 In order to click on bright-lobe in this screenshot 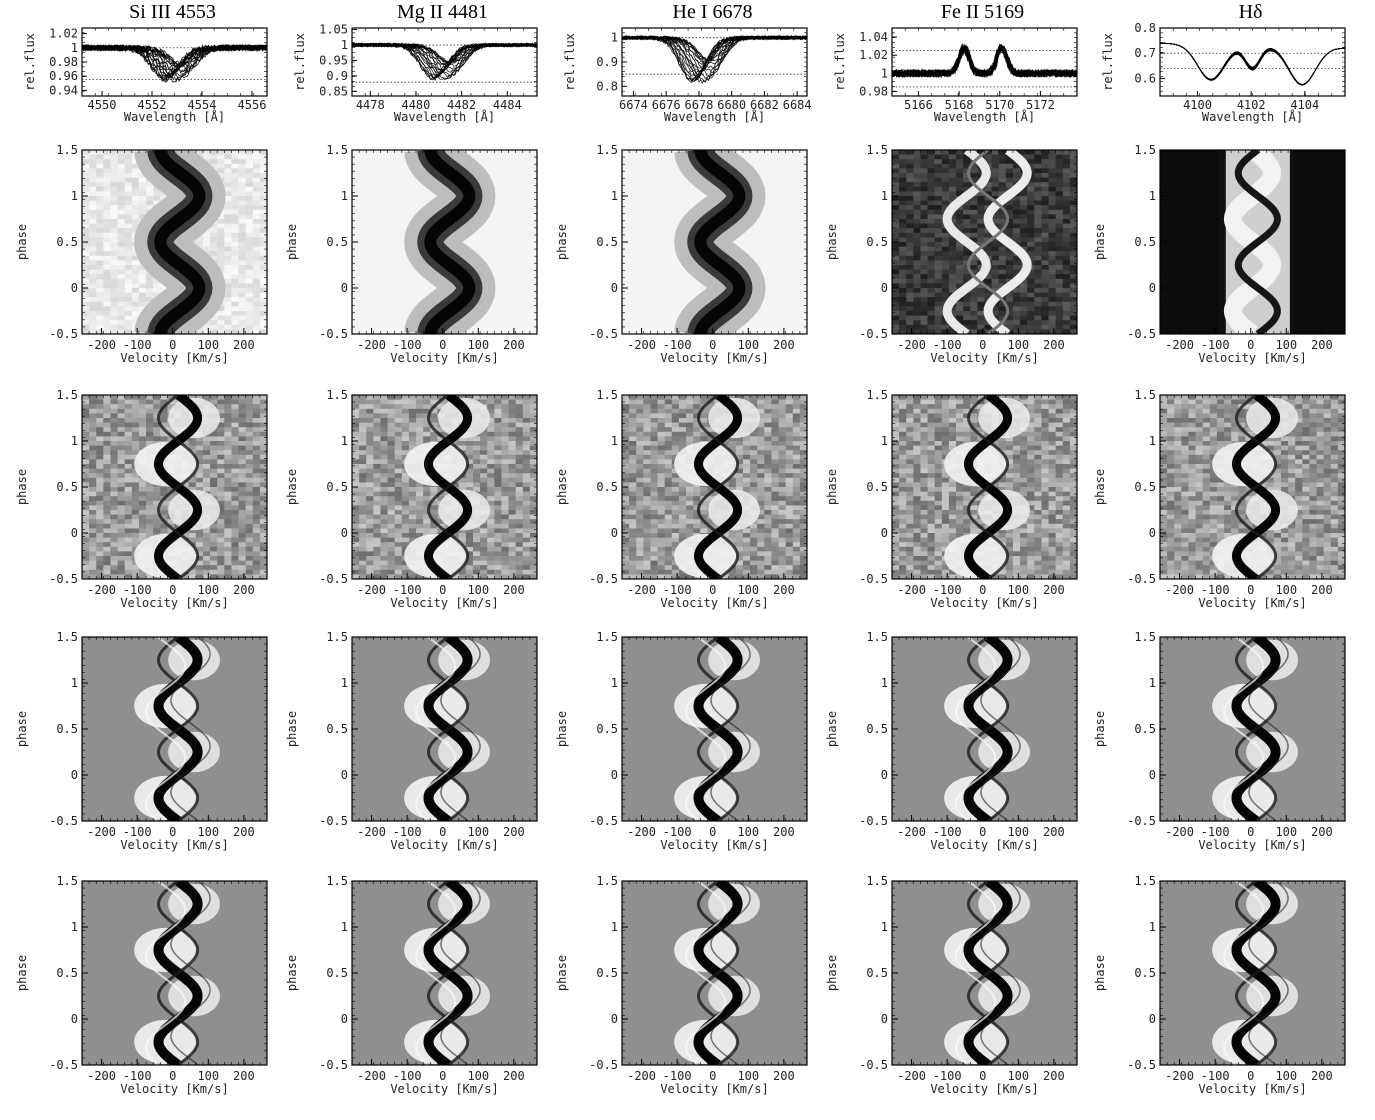, I will do `click(166, 706)`.